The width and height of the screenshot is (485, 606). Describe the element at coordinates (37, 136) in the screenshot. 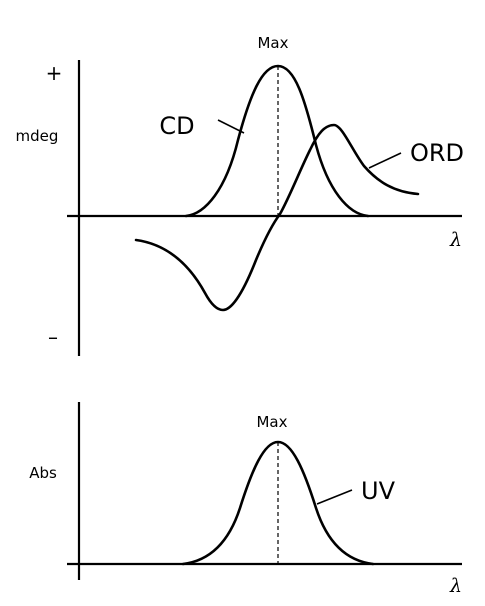

I see `top-y-axis-label: mdeg` at that location.